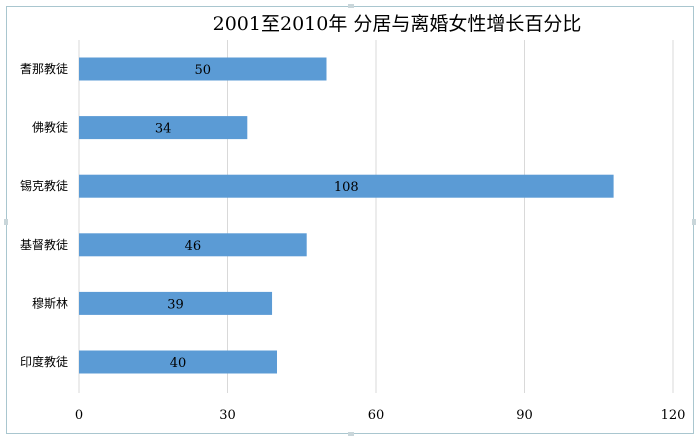  What do you see at coordinates (44, 68) in the screenshot?
I see `category-label-0: 耆那教徒` at bounding box center [44, 68].